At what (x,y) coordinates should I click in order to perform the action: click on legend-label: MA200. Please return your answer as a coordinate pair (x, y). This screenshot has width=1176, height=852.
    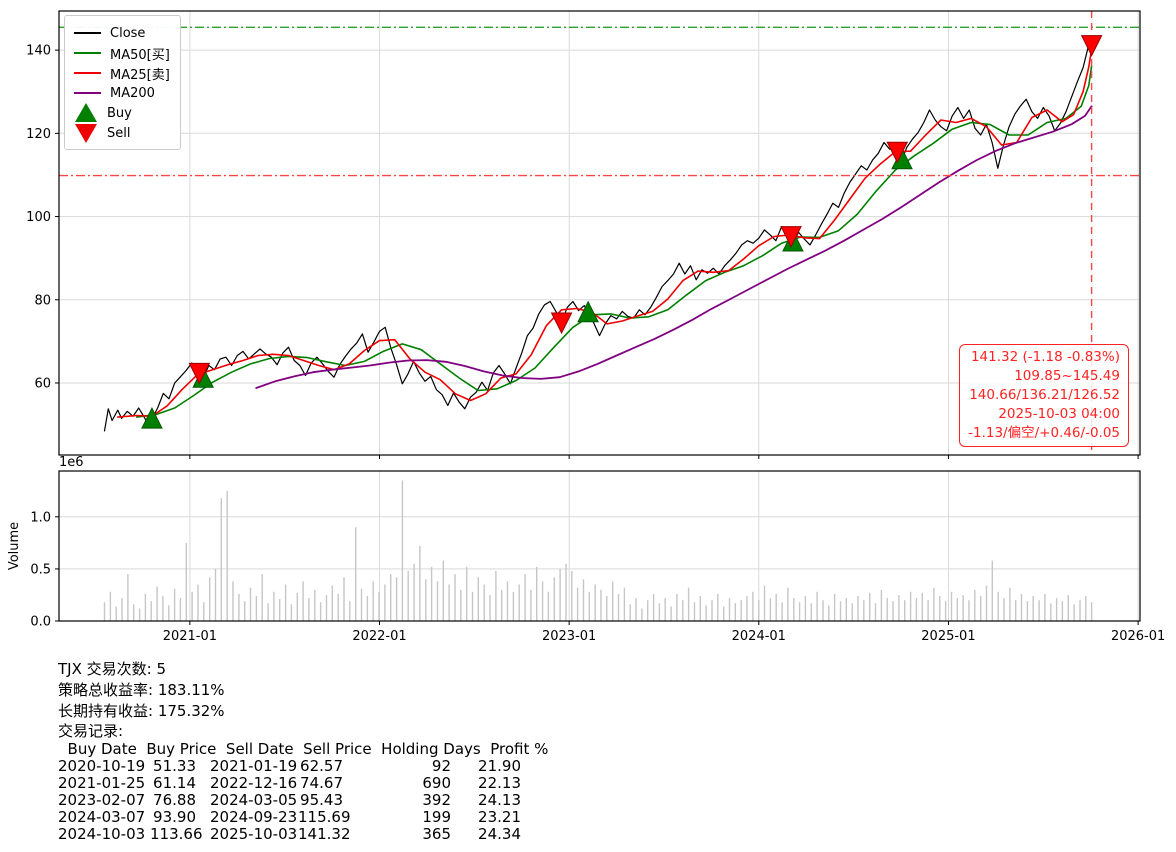
    Looking at the image, I should click on (132, 93).